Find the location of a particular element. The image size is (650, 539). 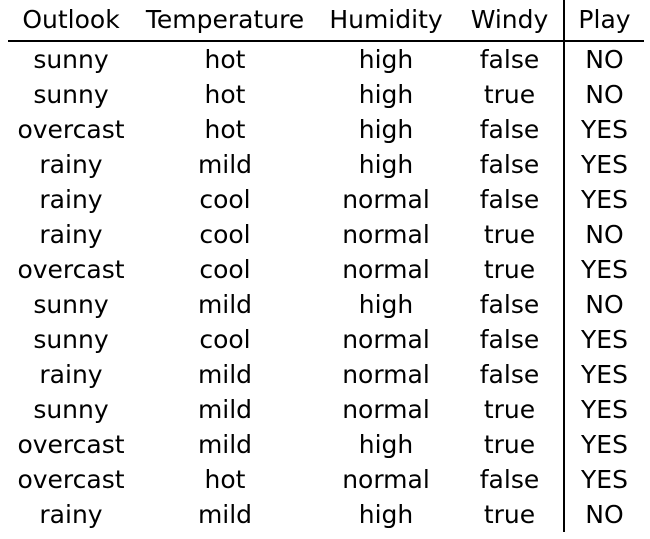

table-row: sunny hot high true NO is located at coordinates (326, 94).